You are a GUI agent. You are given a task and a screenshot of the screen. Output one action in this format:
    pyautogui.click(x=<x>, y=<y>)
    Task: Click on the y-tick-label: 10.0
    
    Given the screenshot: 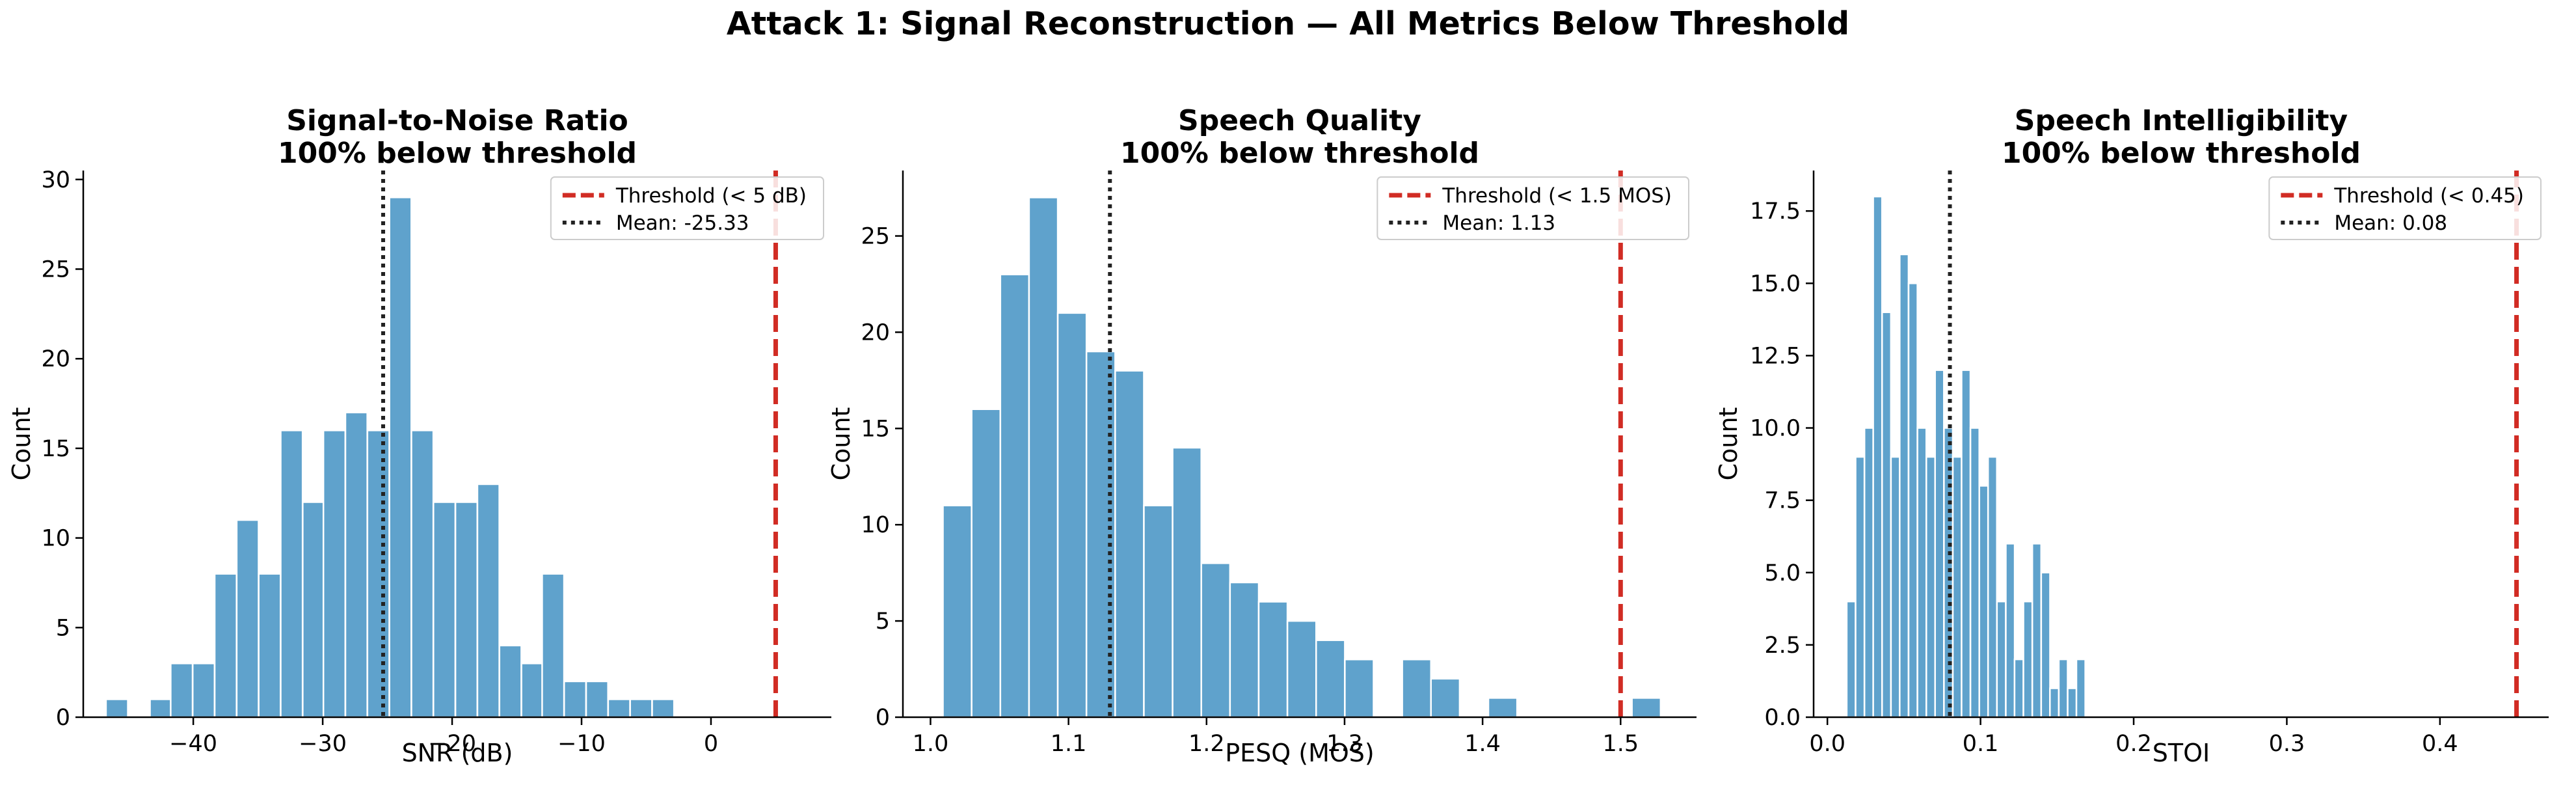 What is the action you would take?
    pyautogui.click(x=1775, y=429)
    